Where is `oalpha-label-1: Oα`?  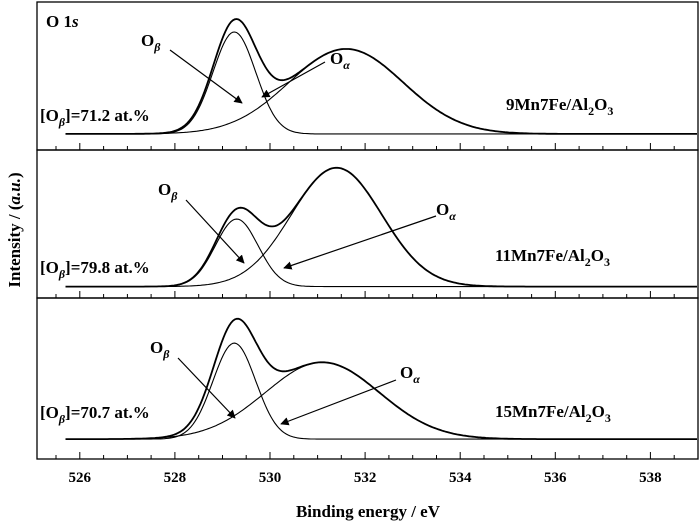 oalpha-label-1: Oα is located at coordinates (340, 60).